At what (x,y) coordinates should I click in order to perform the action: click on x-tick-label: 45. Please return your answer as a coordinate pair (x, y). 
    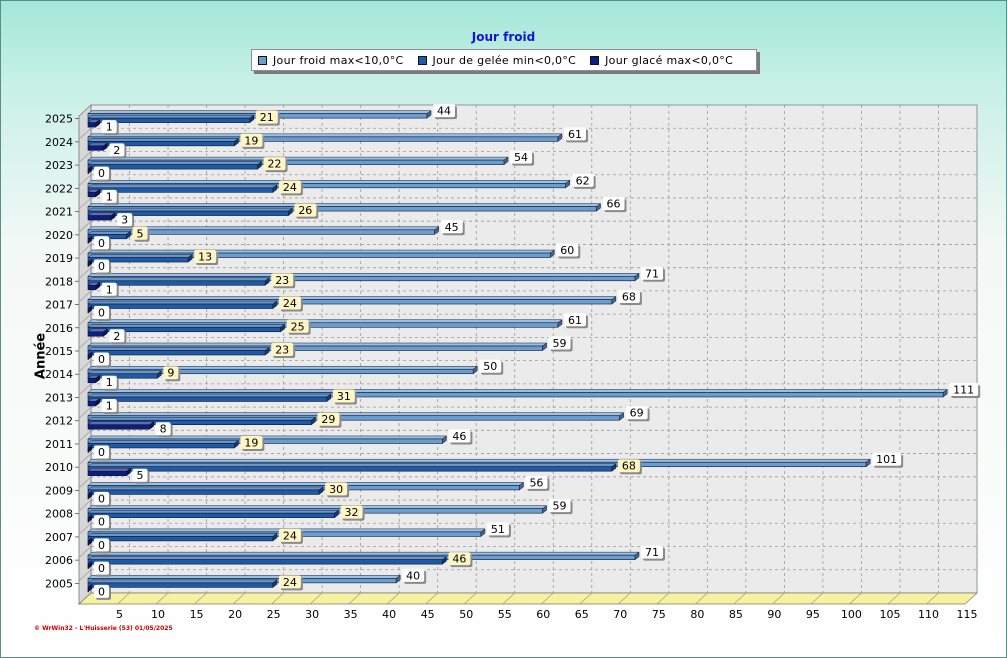
    Looking at the image, I should click on (428, 614).